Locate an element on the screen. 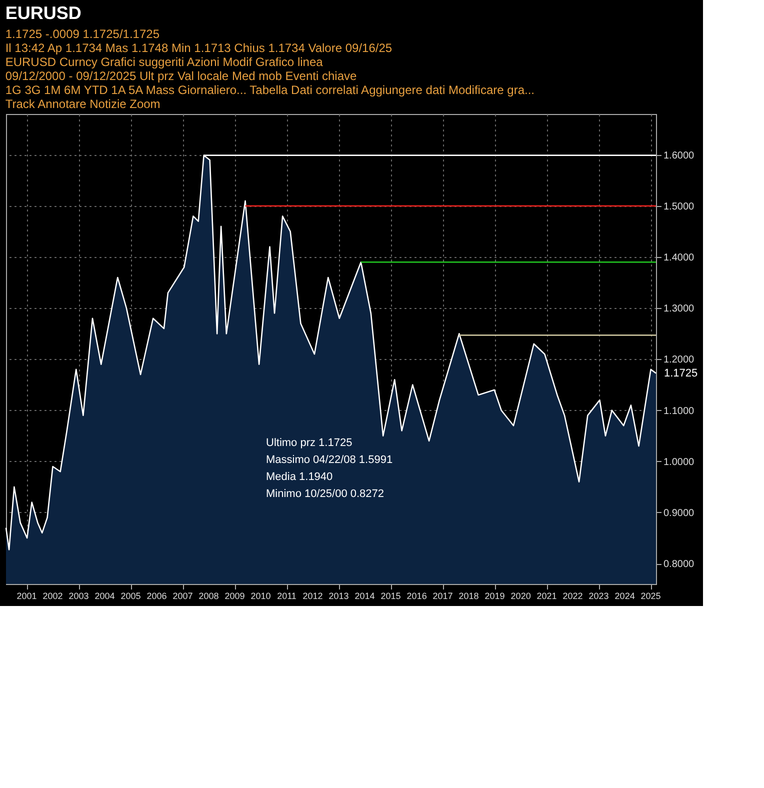 The image size is (764, 788). y-tick-label: 1.0000 is located at coordinates (679, 462).